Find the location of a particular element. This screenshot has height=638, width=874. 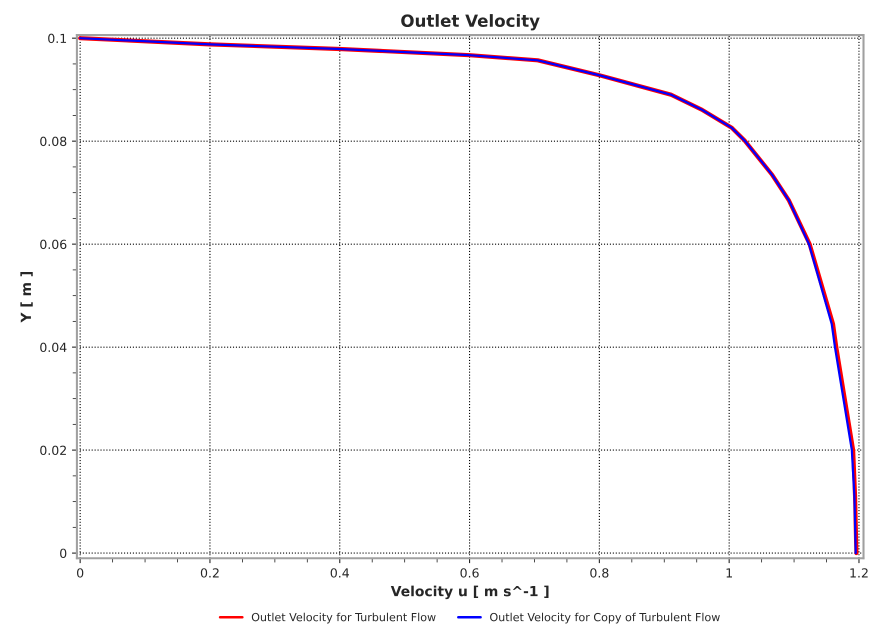

y-axis-title: Y [ m ] is located at coordinates (26, 297).